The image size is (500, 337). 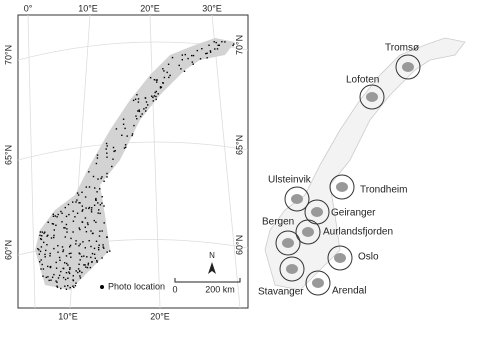 I want to click on scale-label: 200 km, so click(x=220, y=289).